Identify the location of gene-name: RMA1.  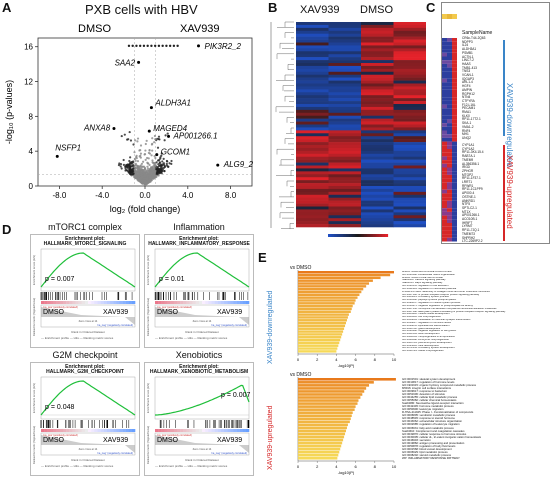
(466, 112).